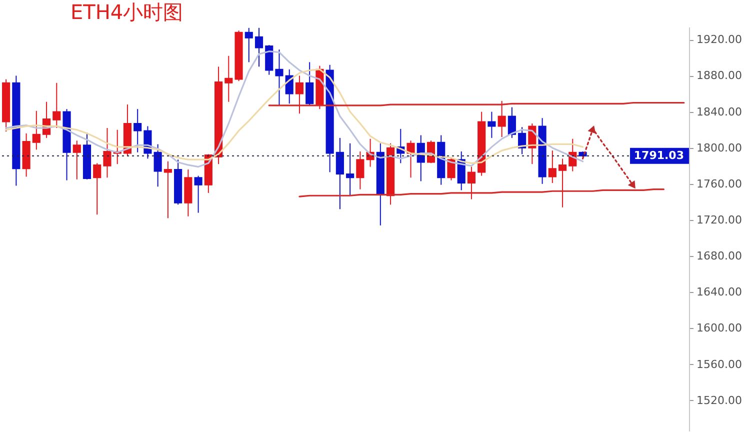 The width and height of the screenshot is (753, 437). Describe the element at coordinates (719, 75) in the screenshot. I see `y-tick-label: 1880.00` at that location.